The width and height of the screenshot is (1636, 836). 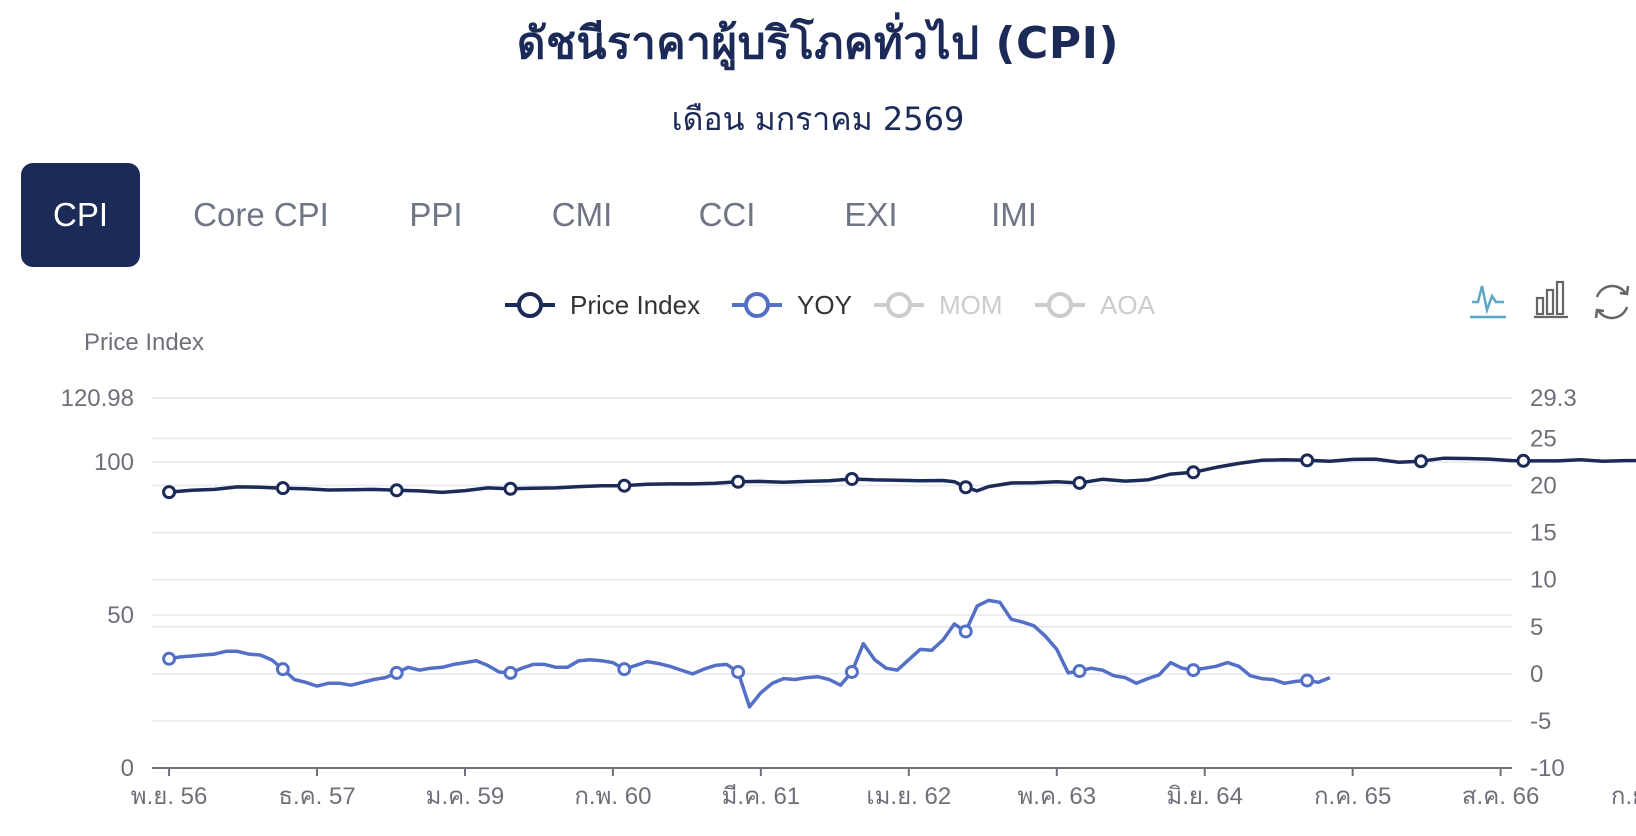 I want to click on x-tick-label: มี.ค. 61, so click(x=761, y=796).